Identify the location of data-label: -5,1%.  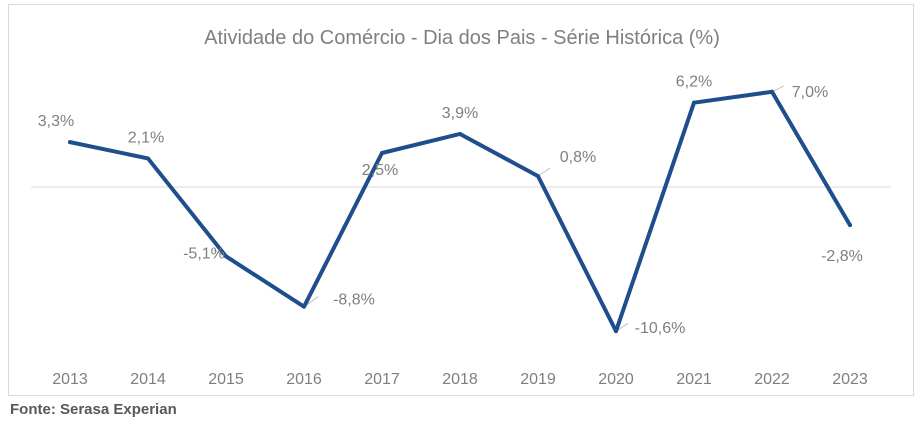
(204, 253).